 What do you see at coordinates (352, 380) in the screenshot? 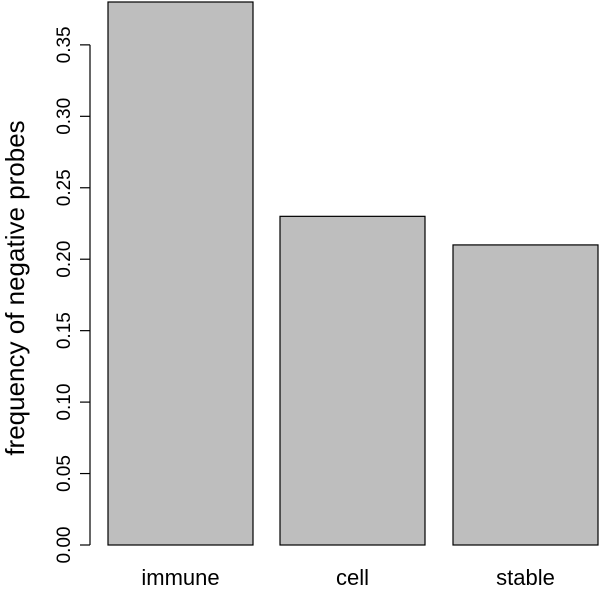
I see `bar-cell` at bounding box center [352, 380].